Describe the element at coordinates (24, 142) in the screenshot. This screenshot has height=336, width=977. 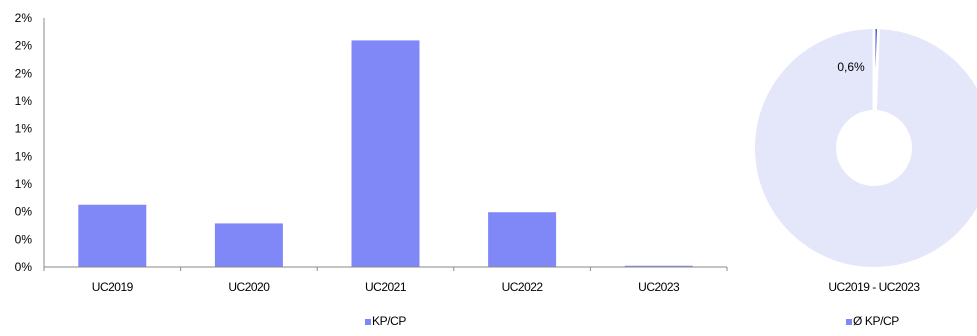
I see `y-axis-tick-labels: 0% 0% 0% 1% 1% 1% 1% 2% 2% 2%` at that location.